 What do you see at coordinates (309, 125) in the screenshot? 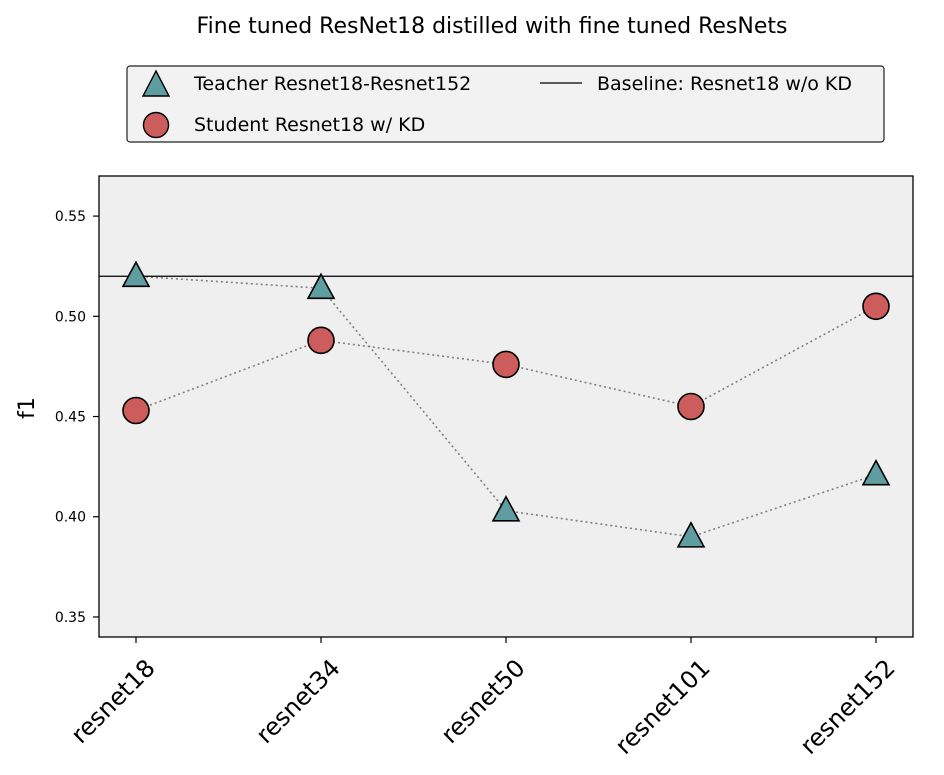
I see `legend-student-label: Student Resnet18 w/ KD` at bounding box center [309, 125].